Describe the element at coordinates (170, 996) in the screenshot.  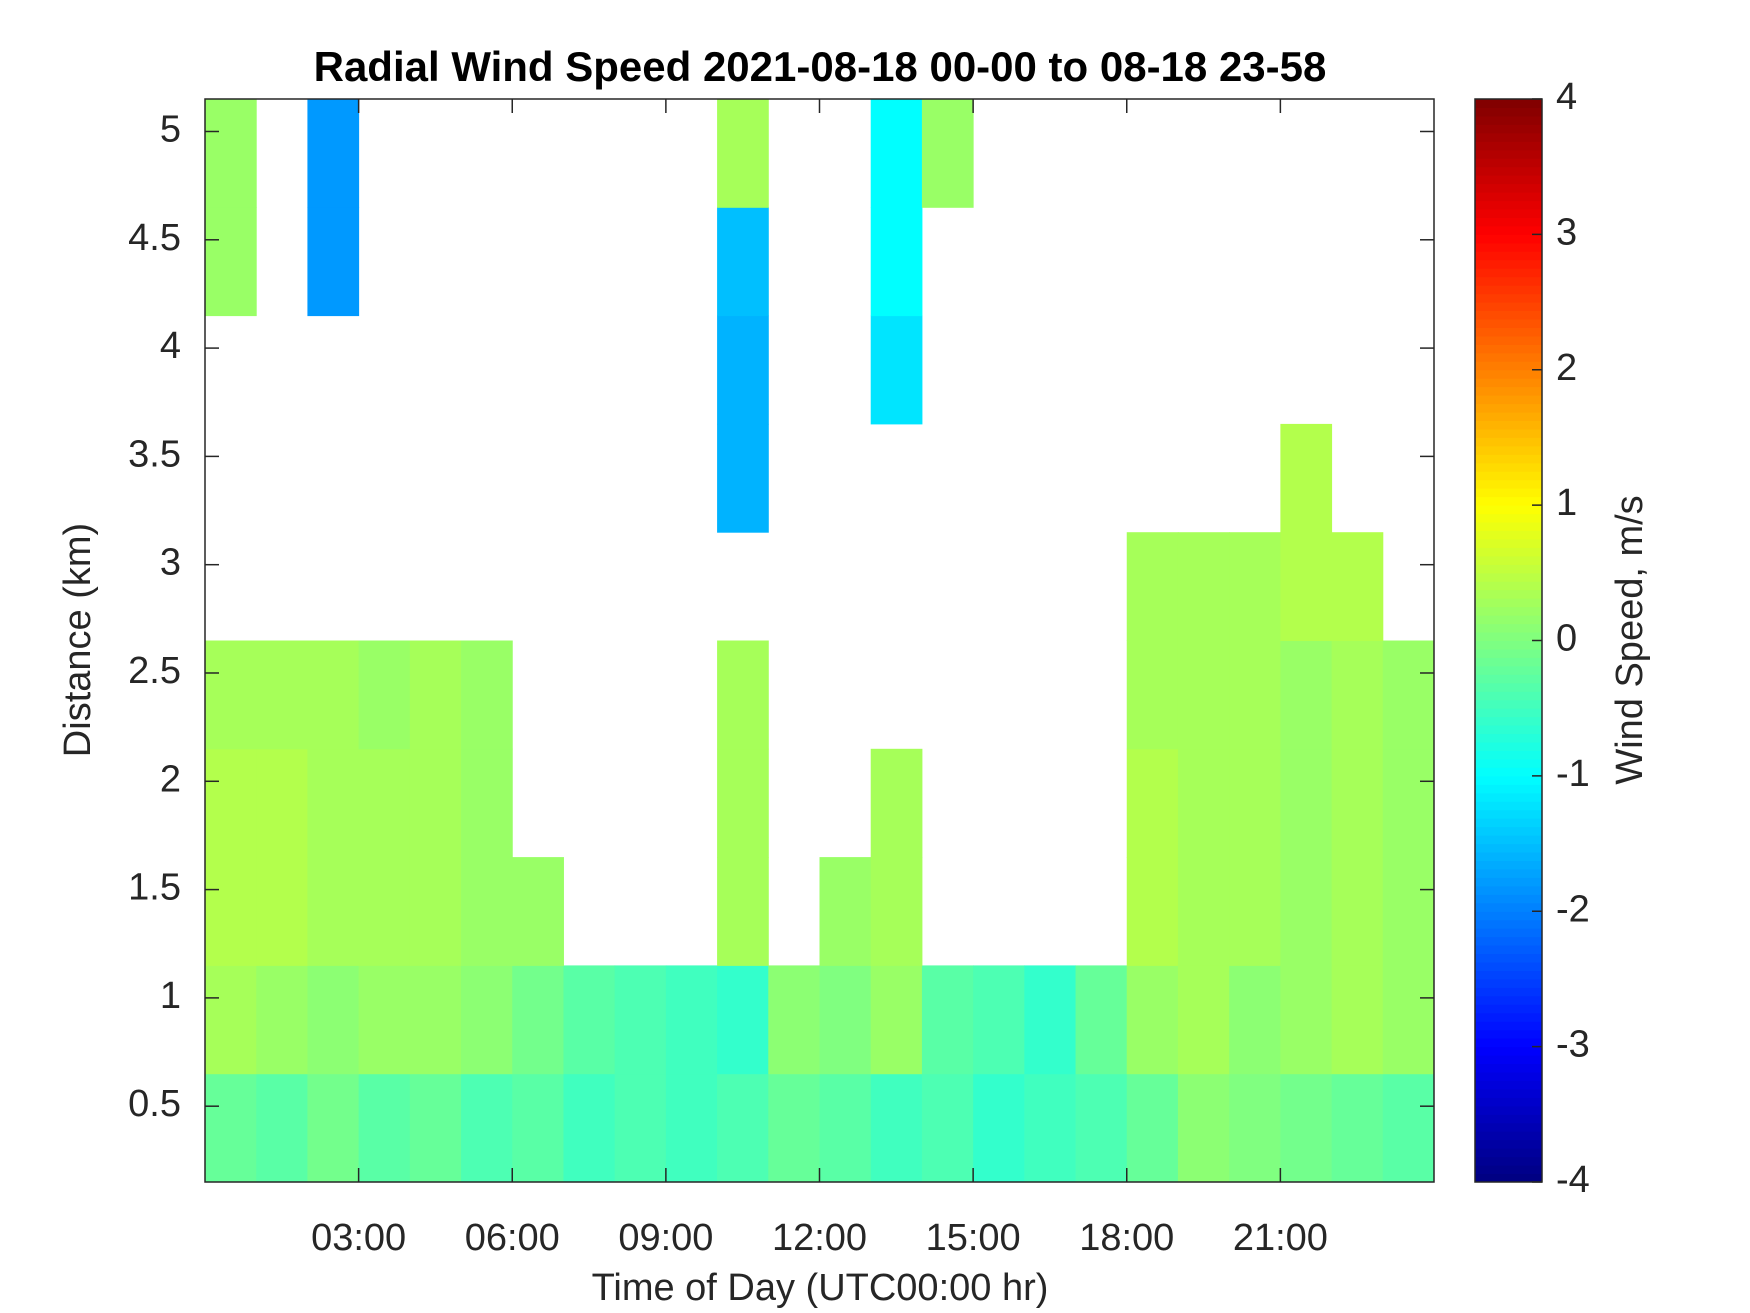
I see `y-tick-label: 1` at that location.